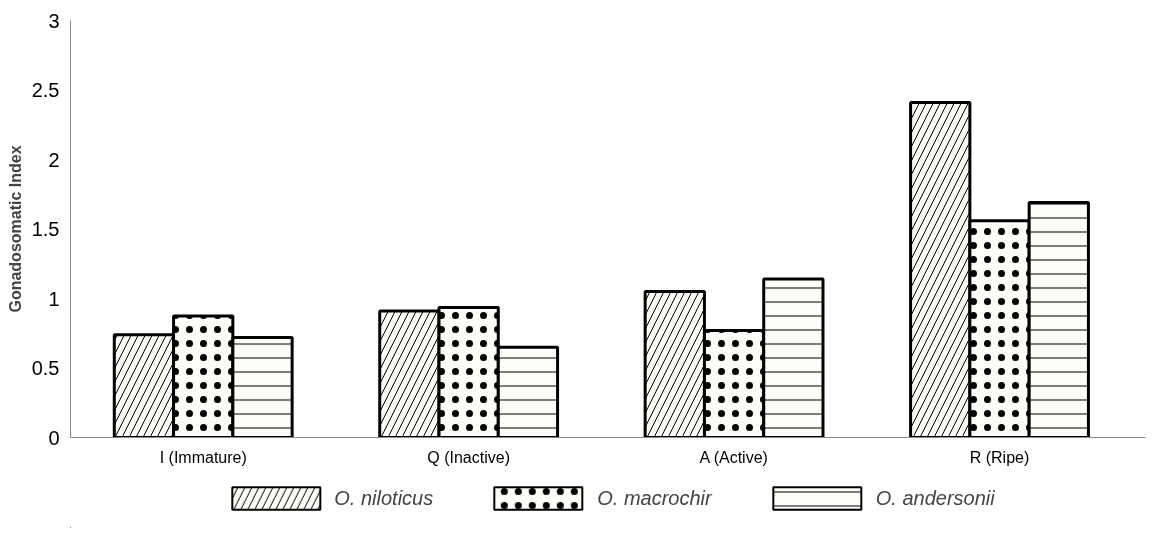 This screenshot has width=1163, height=541. What do you see at coordinates (384, 498) in the screenshot?
I see `legend-label: O. niloticus` at bounding box center [384, 498].